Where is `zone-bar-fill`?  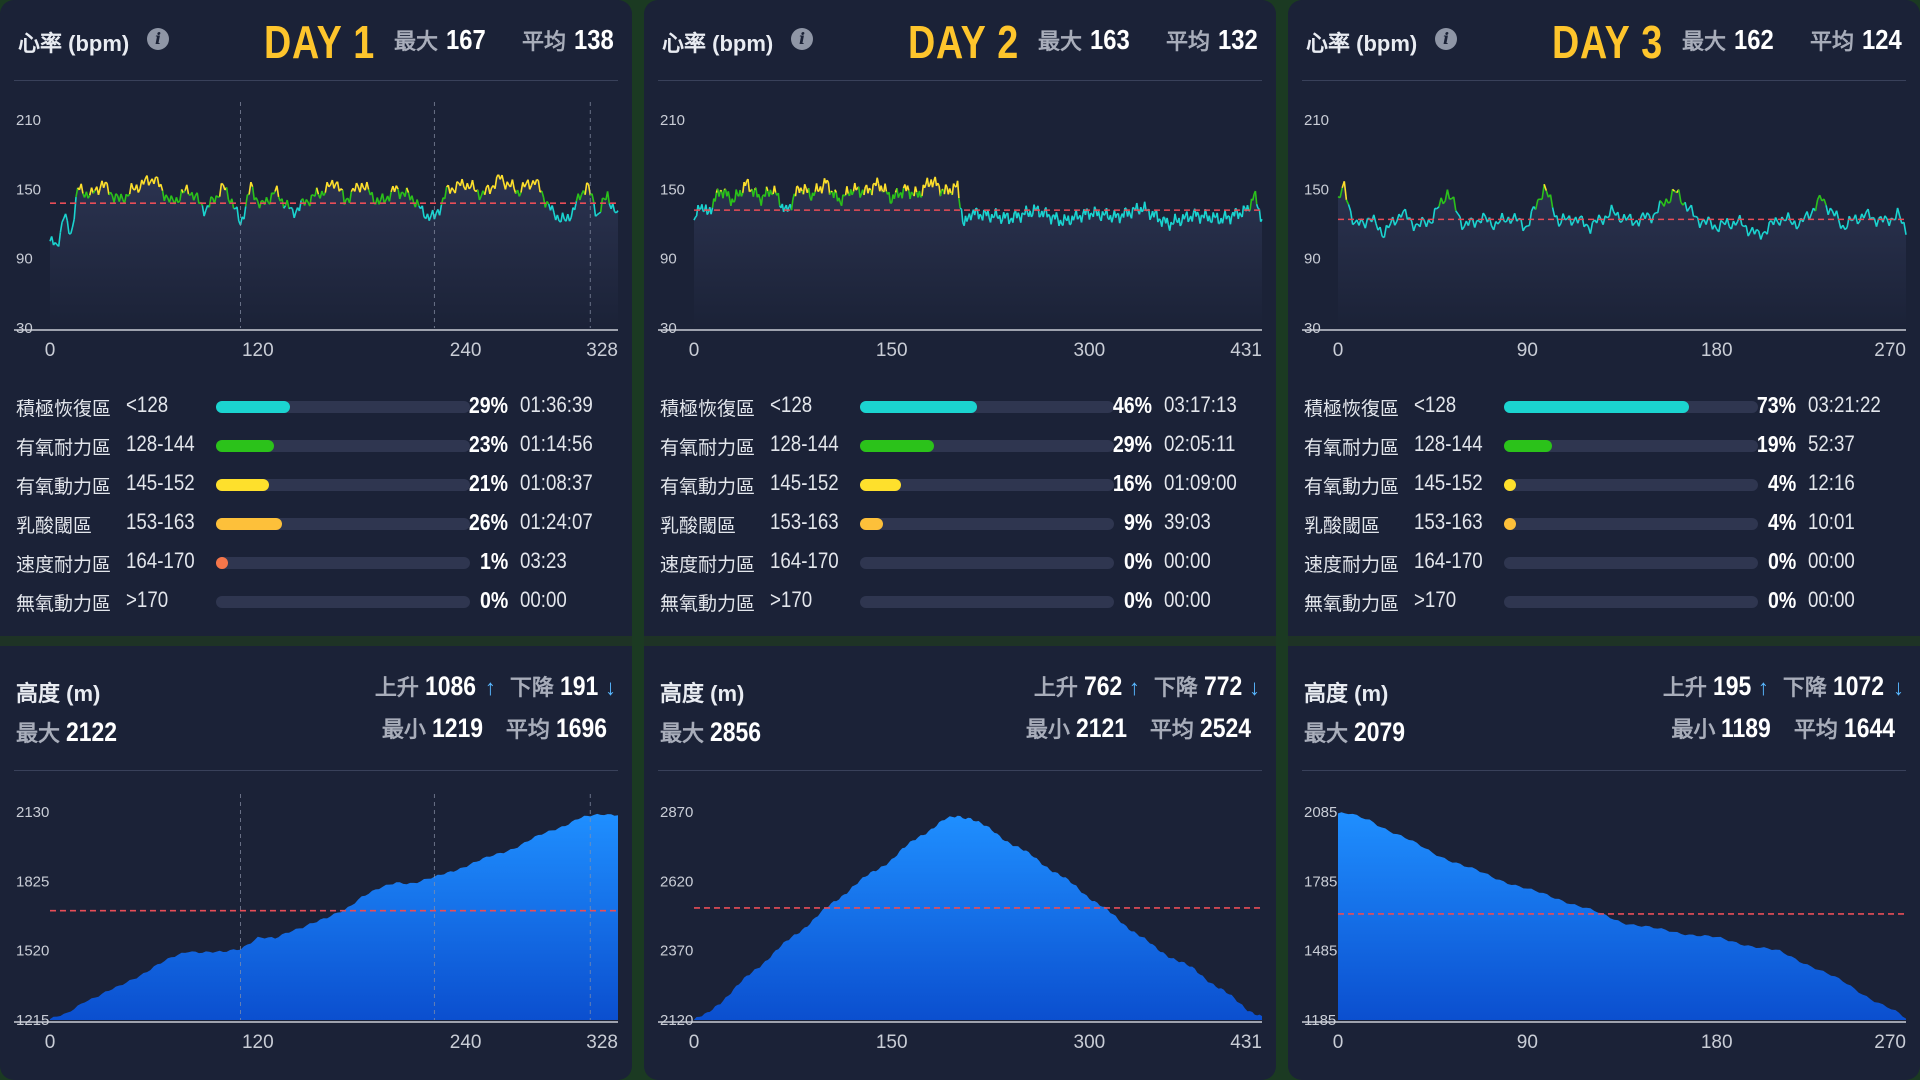 zone-bar-fill is located at coordinates (253, 407).